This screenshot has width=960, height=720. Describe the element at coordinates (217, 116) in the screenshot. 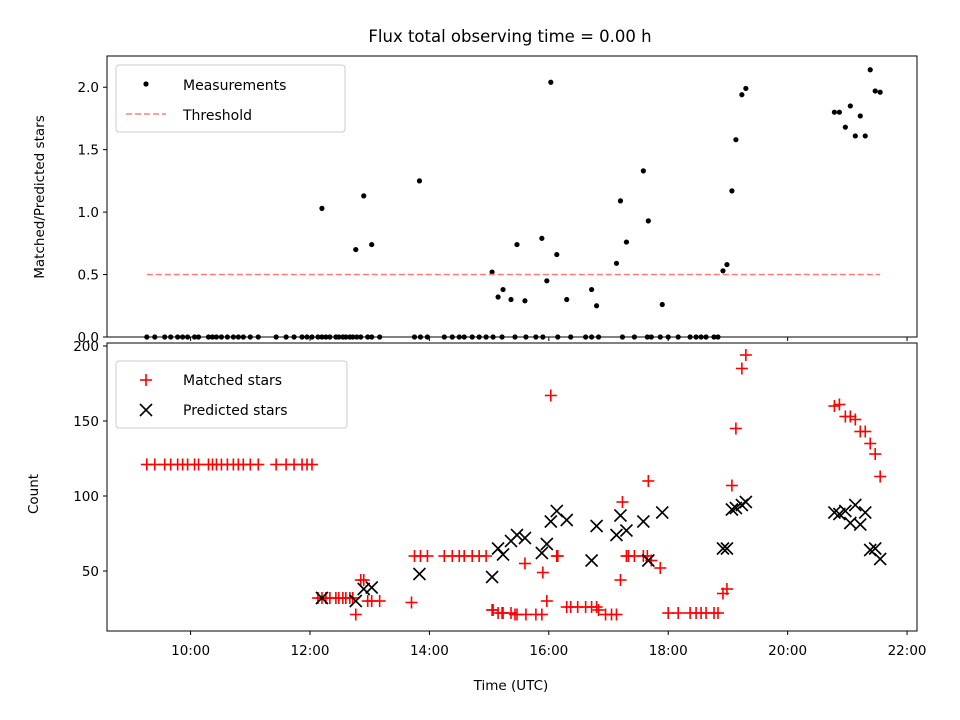

I see `legend-threshold-label: Threshold` at that location.